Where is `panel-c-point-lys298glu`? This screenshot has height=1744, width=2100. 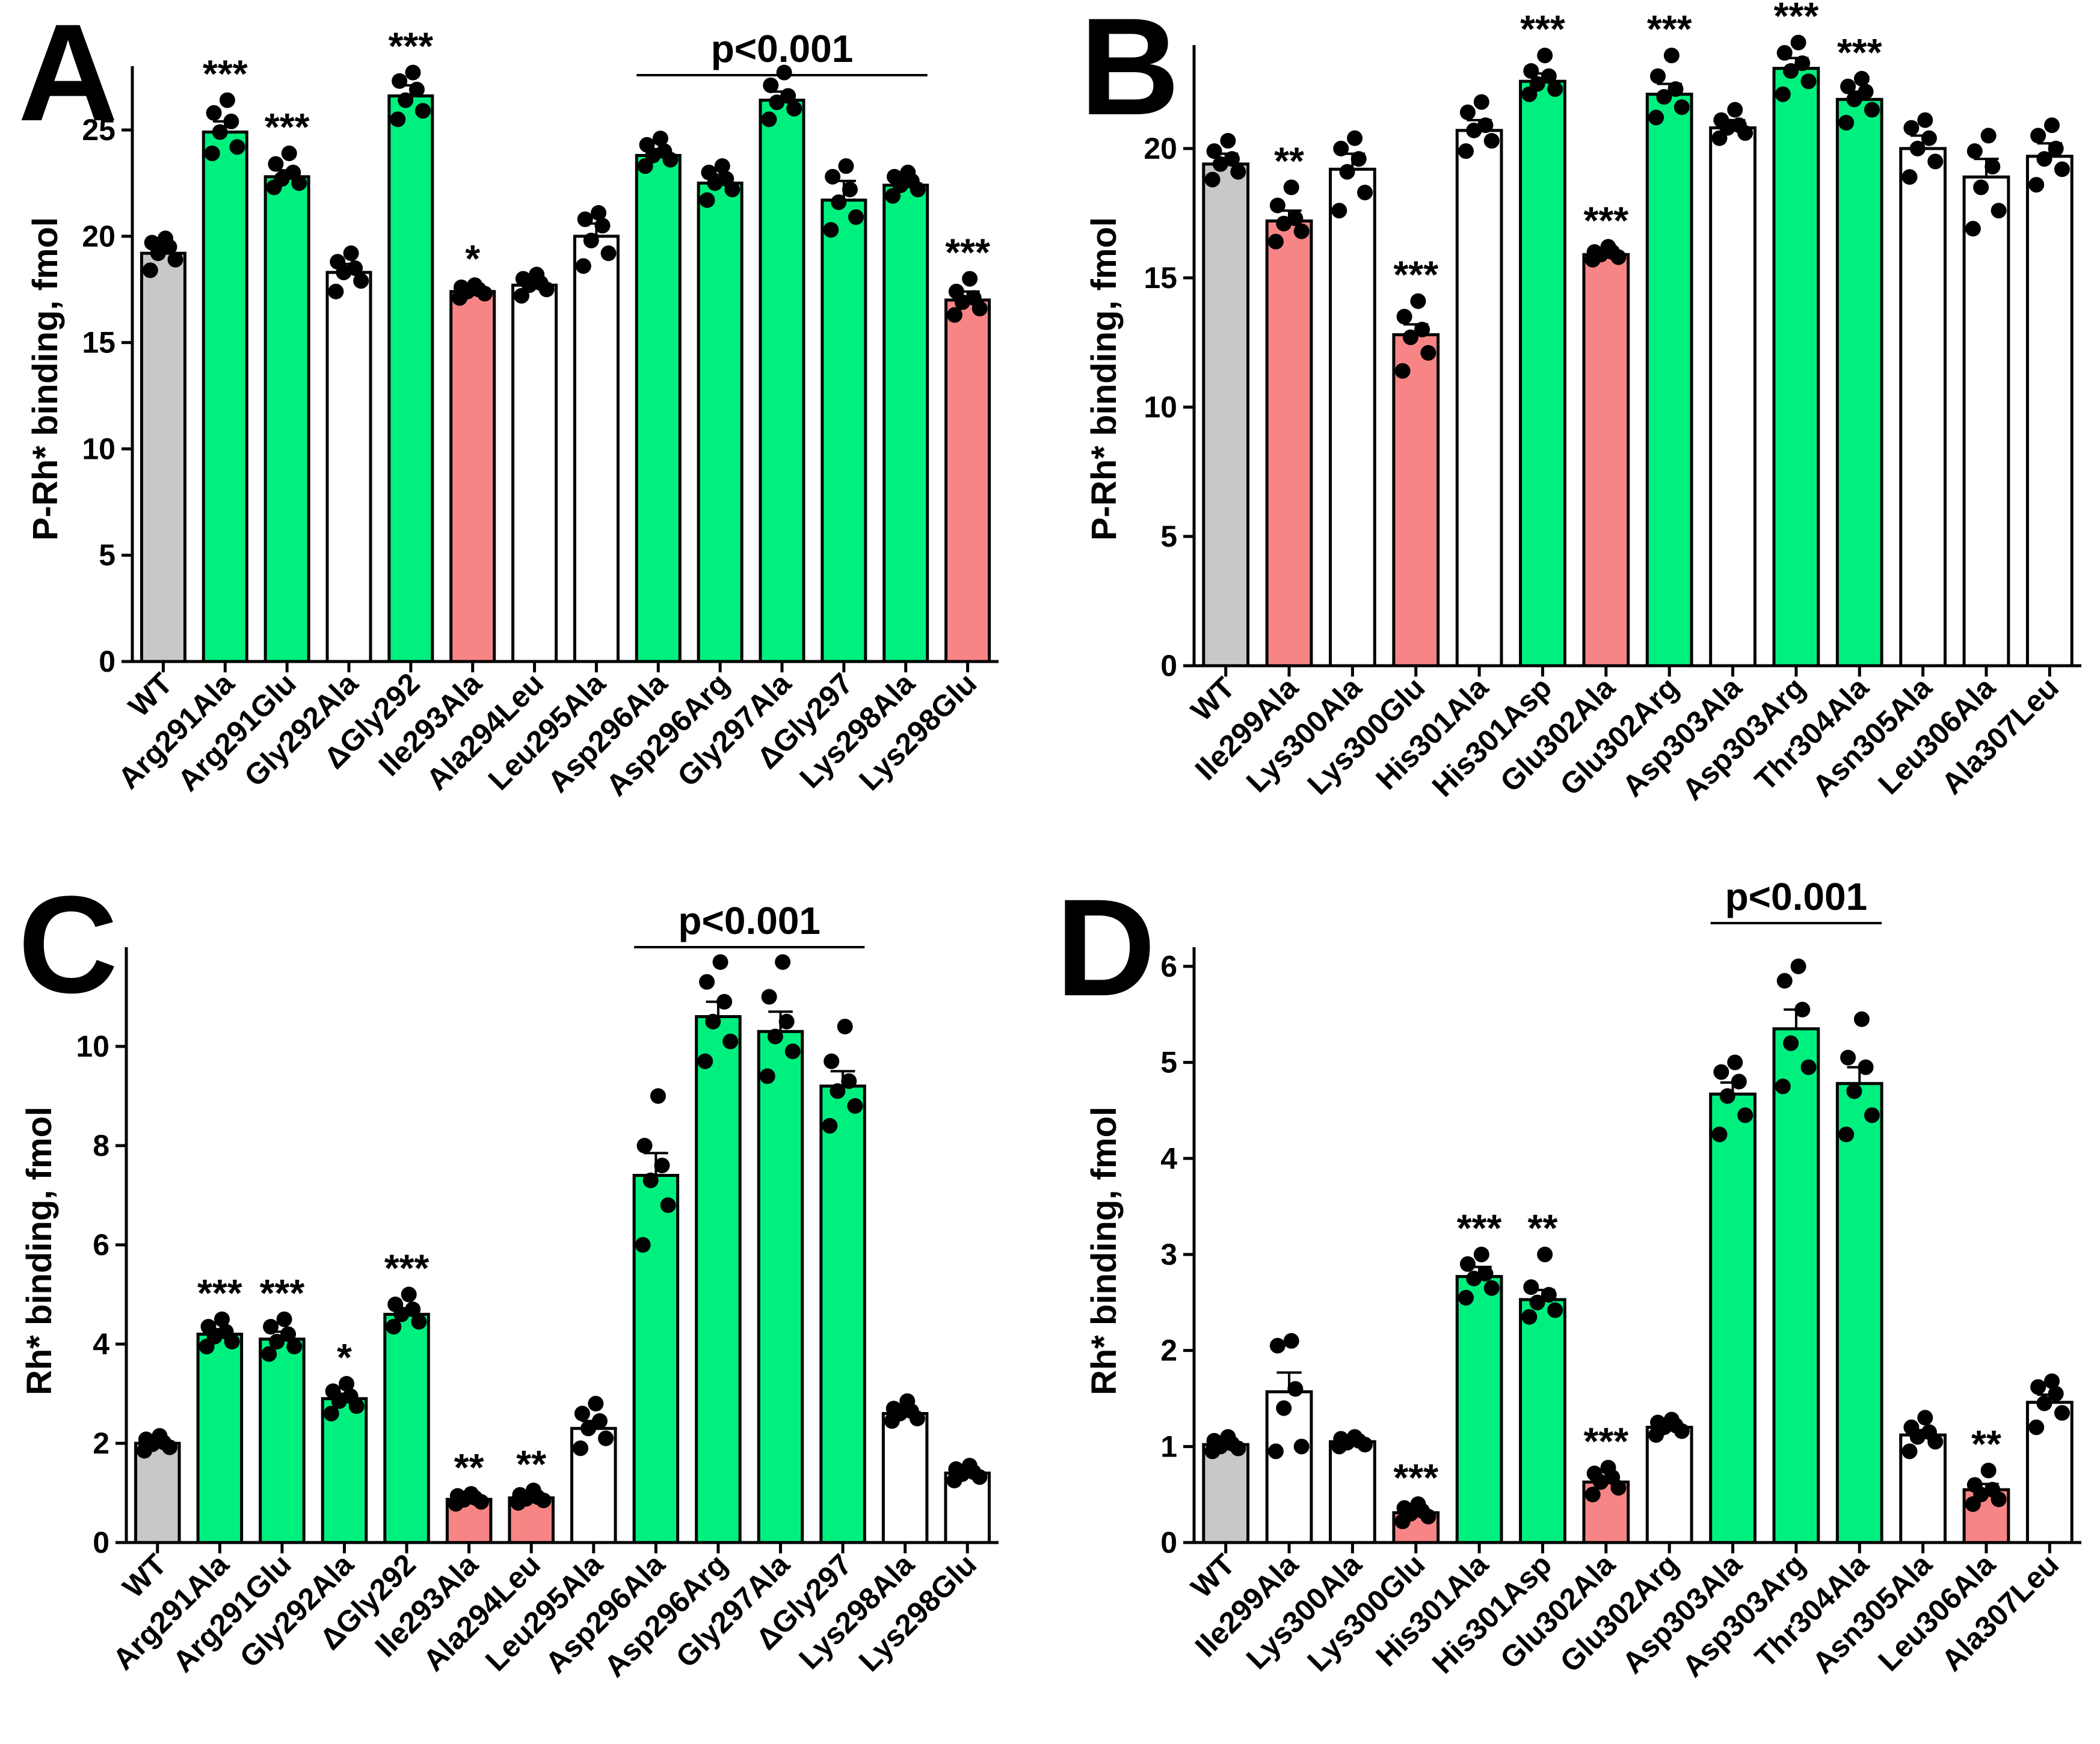
panel-c-point-lys298glu is located at coordinates (956, 1469).